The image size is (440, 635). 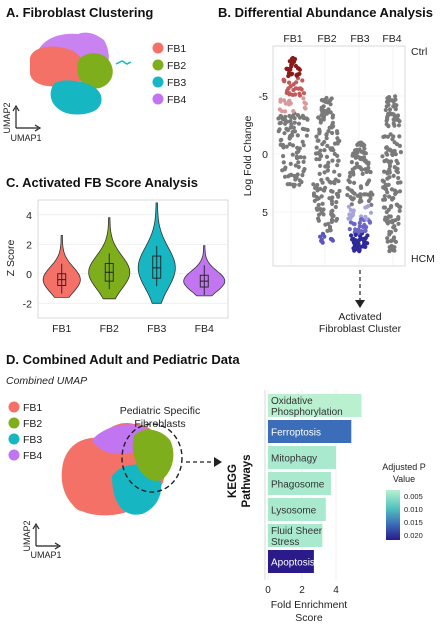 I want to click on umap-d-legend: FB1 FB2 FB3 FB4, so click(x=25, y=431).